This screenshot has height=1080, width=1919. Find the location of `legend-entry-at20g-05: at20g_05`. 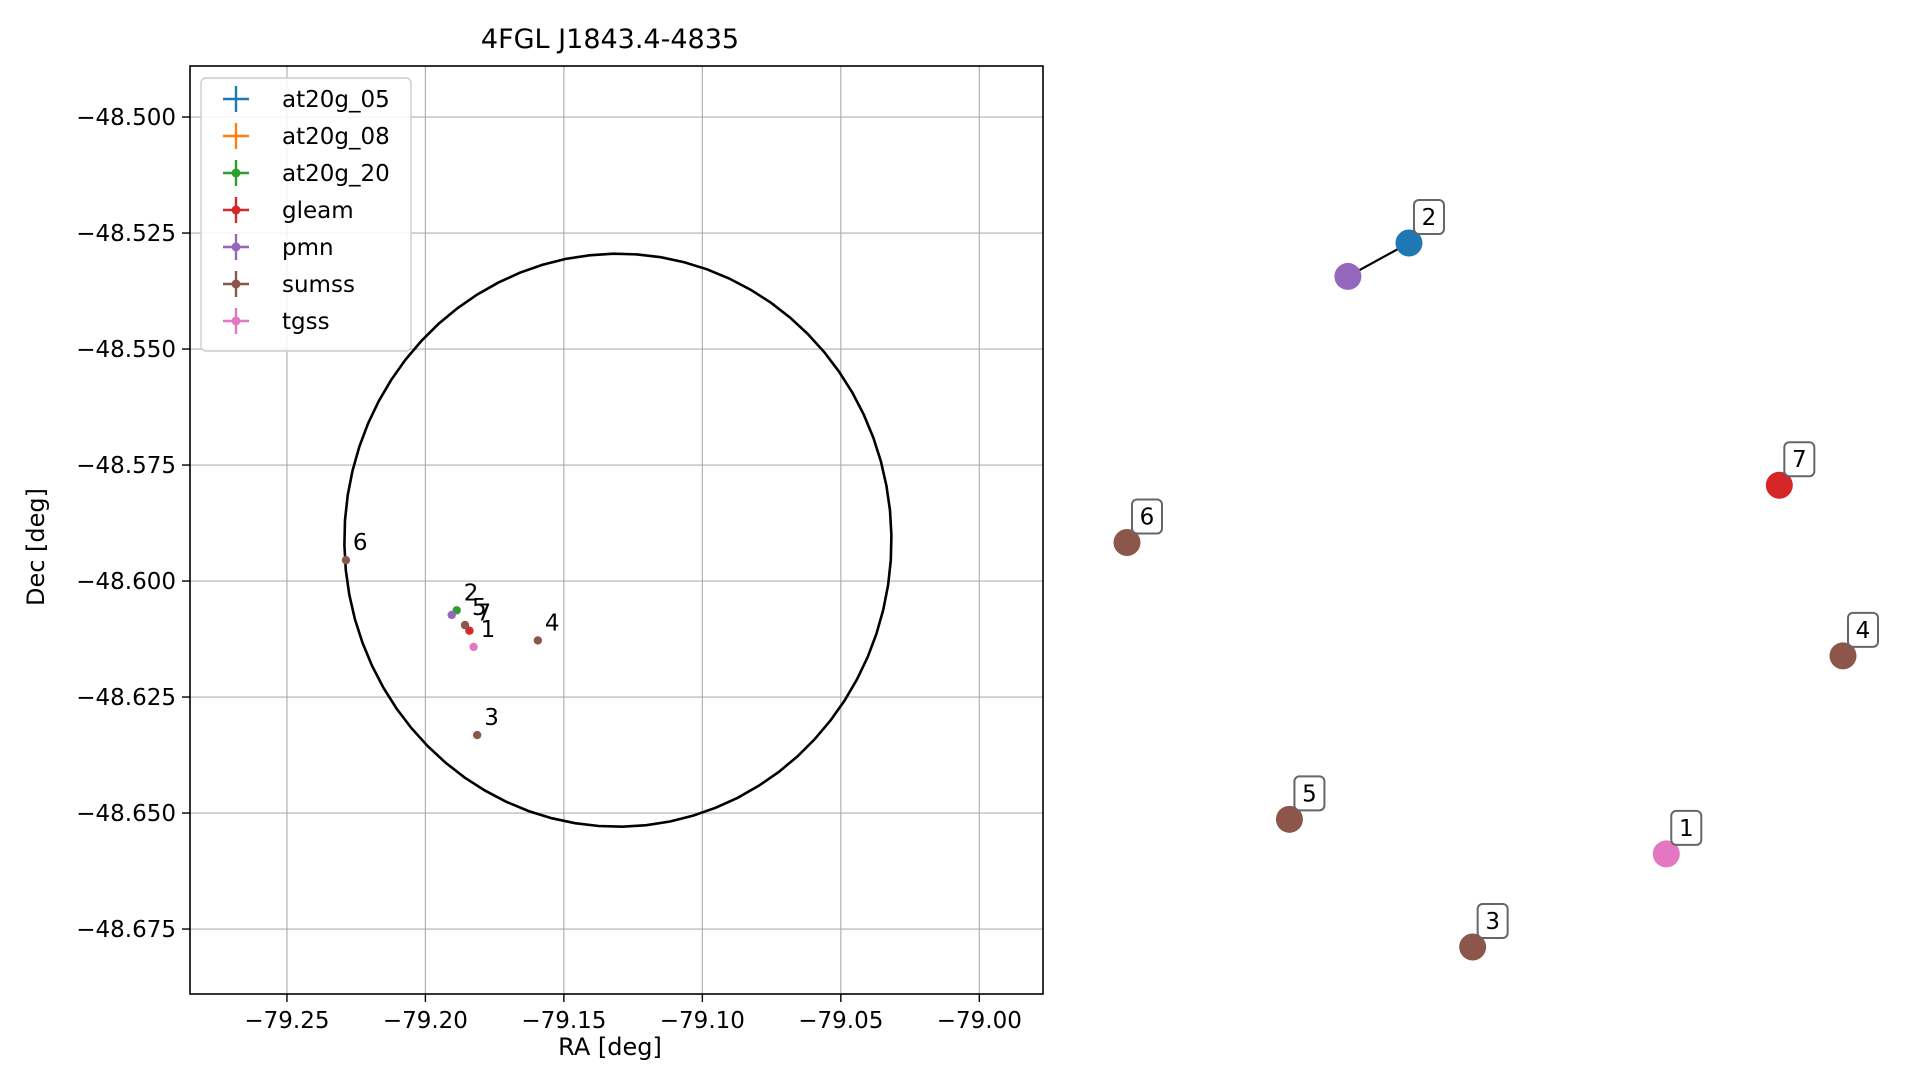

legend-entry-at20g-05: at20g_05 is located at coordinates (306, 99).